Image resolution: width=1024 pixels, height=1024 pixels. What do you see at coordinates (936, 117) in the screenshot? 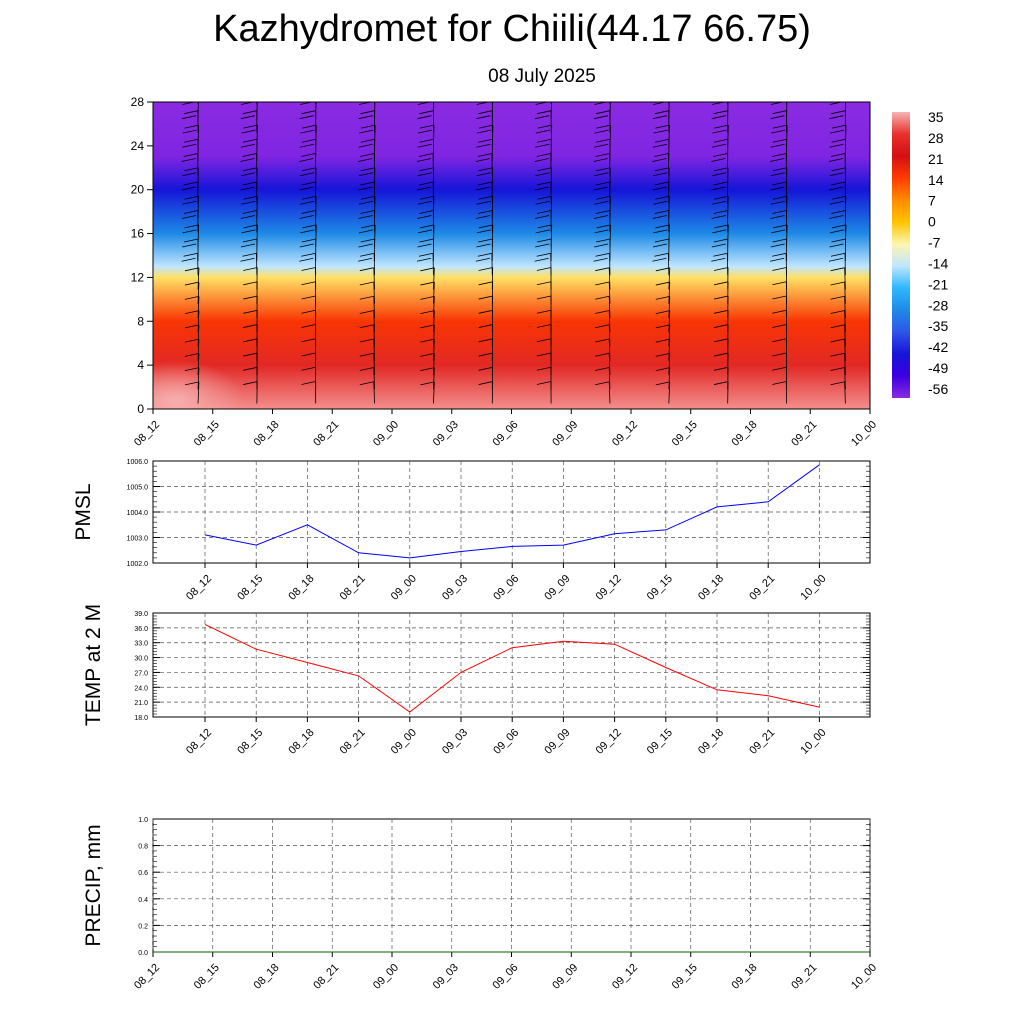
I see `colorbar-label: 35` at bounding box center [936, 117].